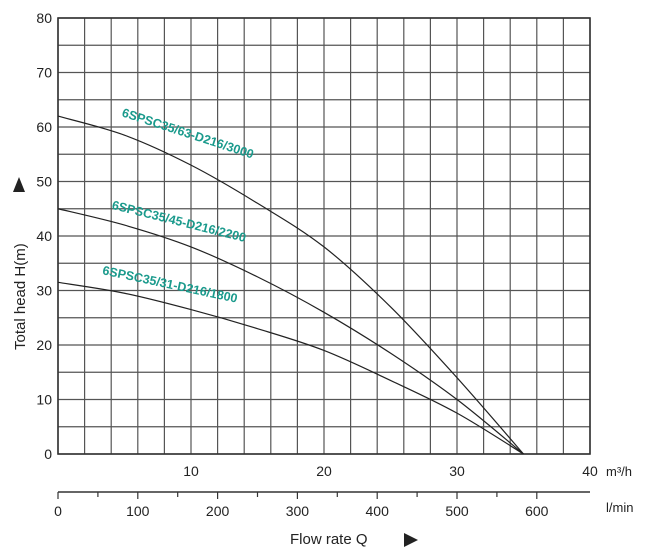  What do you see at coordinates (19, 184) in the screenshot?
I see `y-axis-arrow-icon` at bounding box center [19, 184].